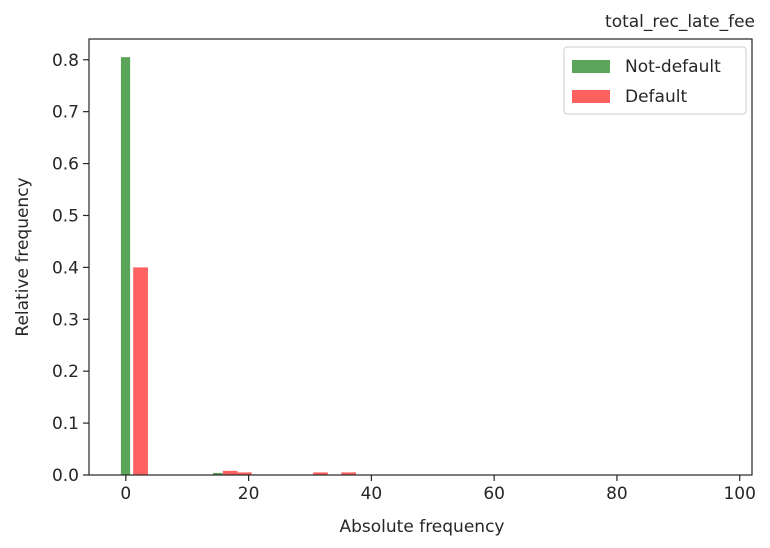 The height and width of the screenshot is (548, 770). Describe the element at coordinates (617, 494) in the screenshot. I see `x-tick-label: 80` at that location.